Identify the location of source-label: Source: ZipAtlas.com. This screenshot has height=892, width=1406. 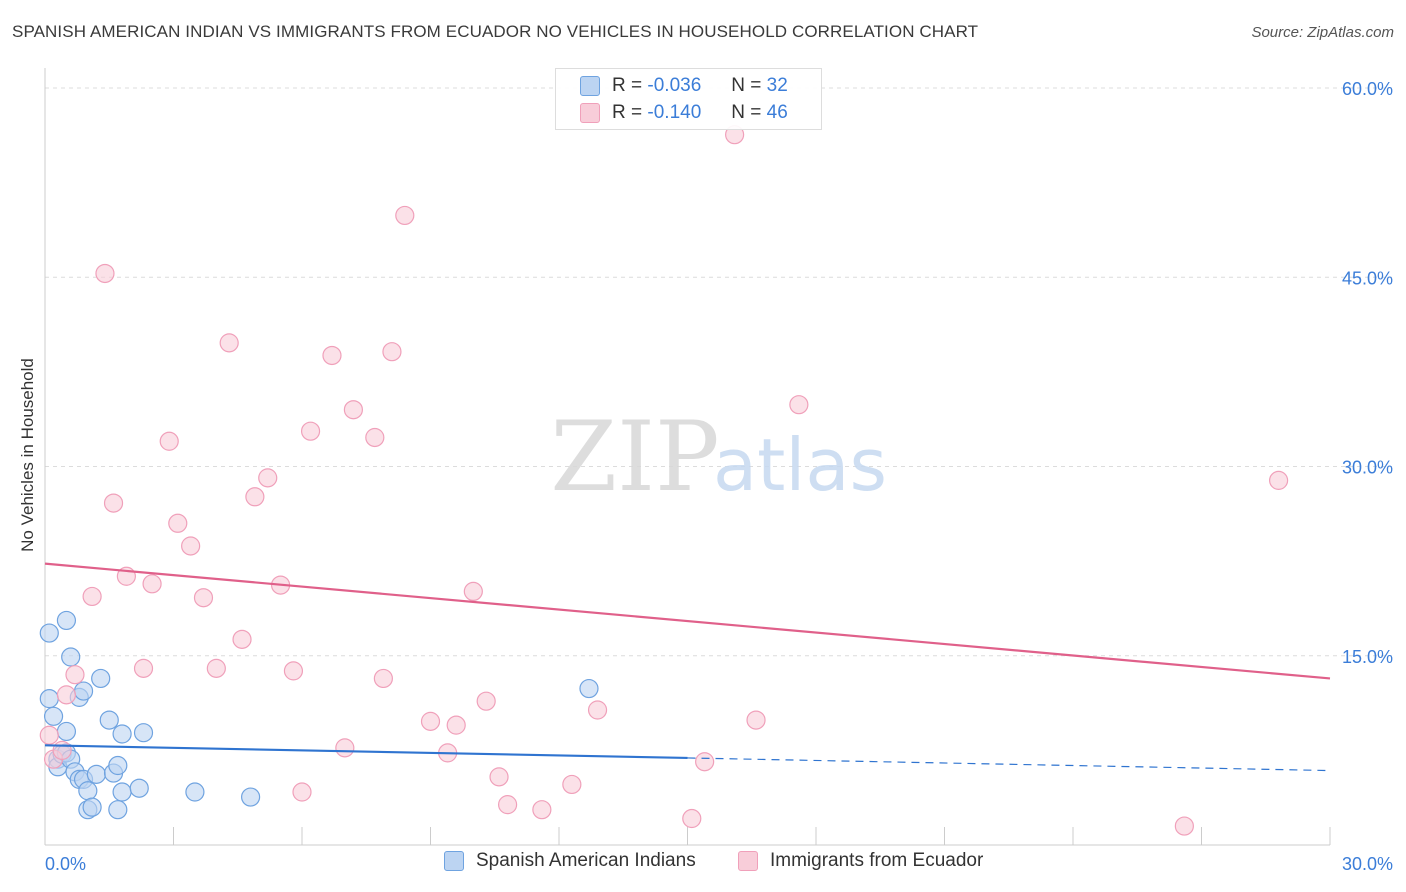
(1322, 32).